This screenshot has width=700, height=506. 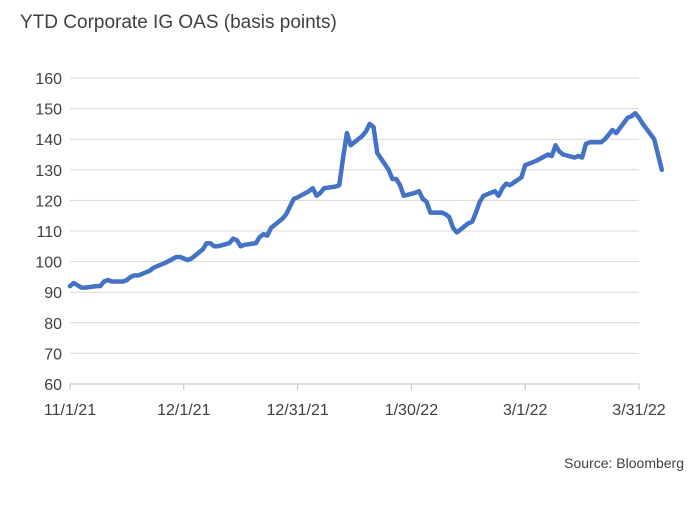 I want to click on x-tick-label-4: 3/1/22, so click(x=525, y=410).